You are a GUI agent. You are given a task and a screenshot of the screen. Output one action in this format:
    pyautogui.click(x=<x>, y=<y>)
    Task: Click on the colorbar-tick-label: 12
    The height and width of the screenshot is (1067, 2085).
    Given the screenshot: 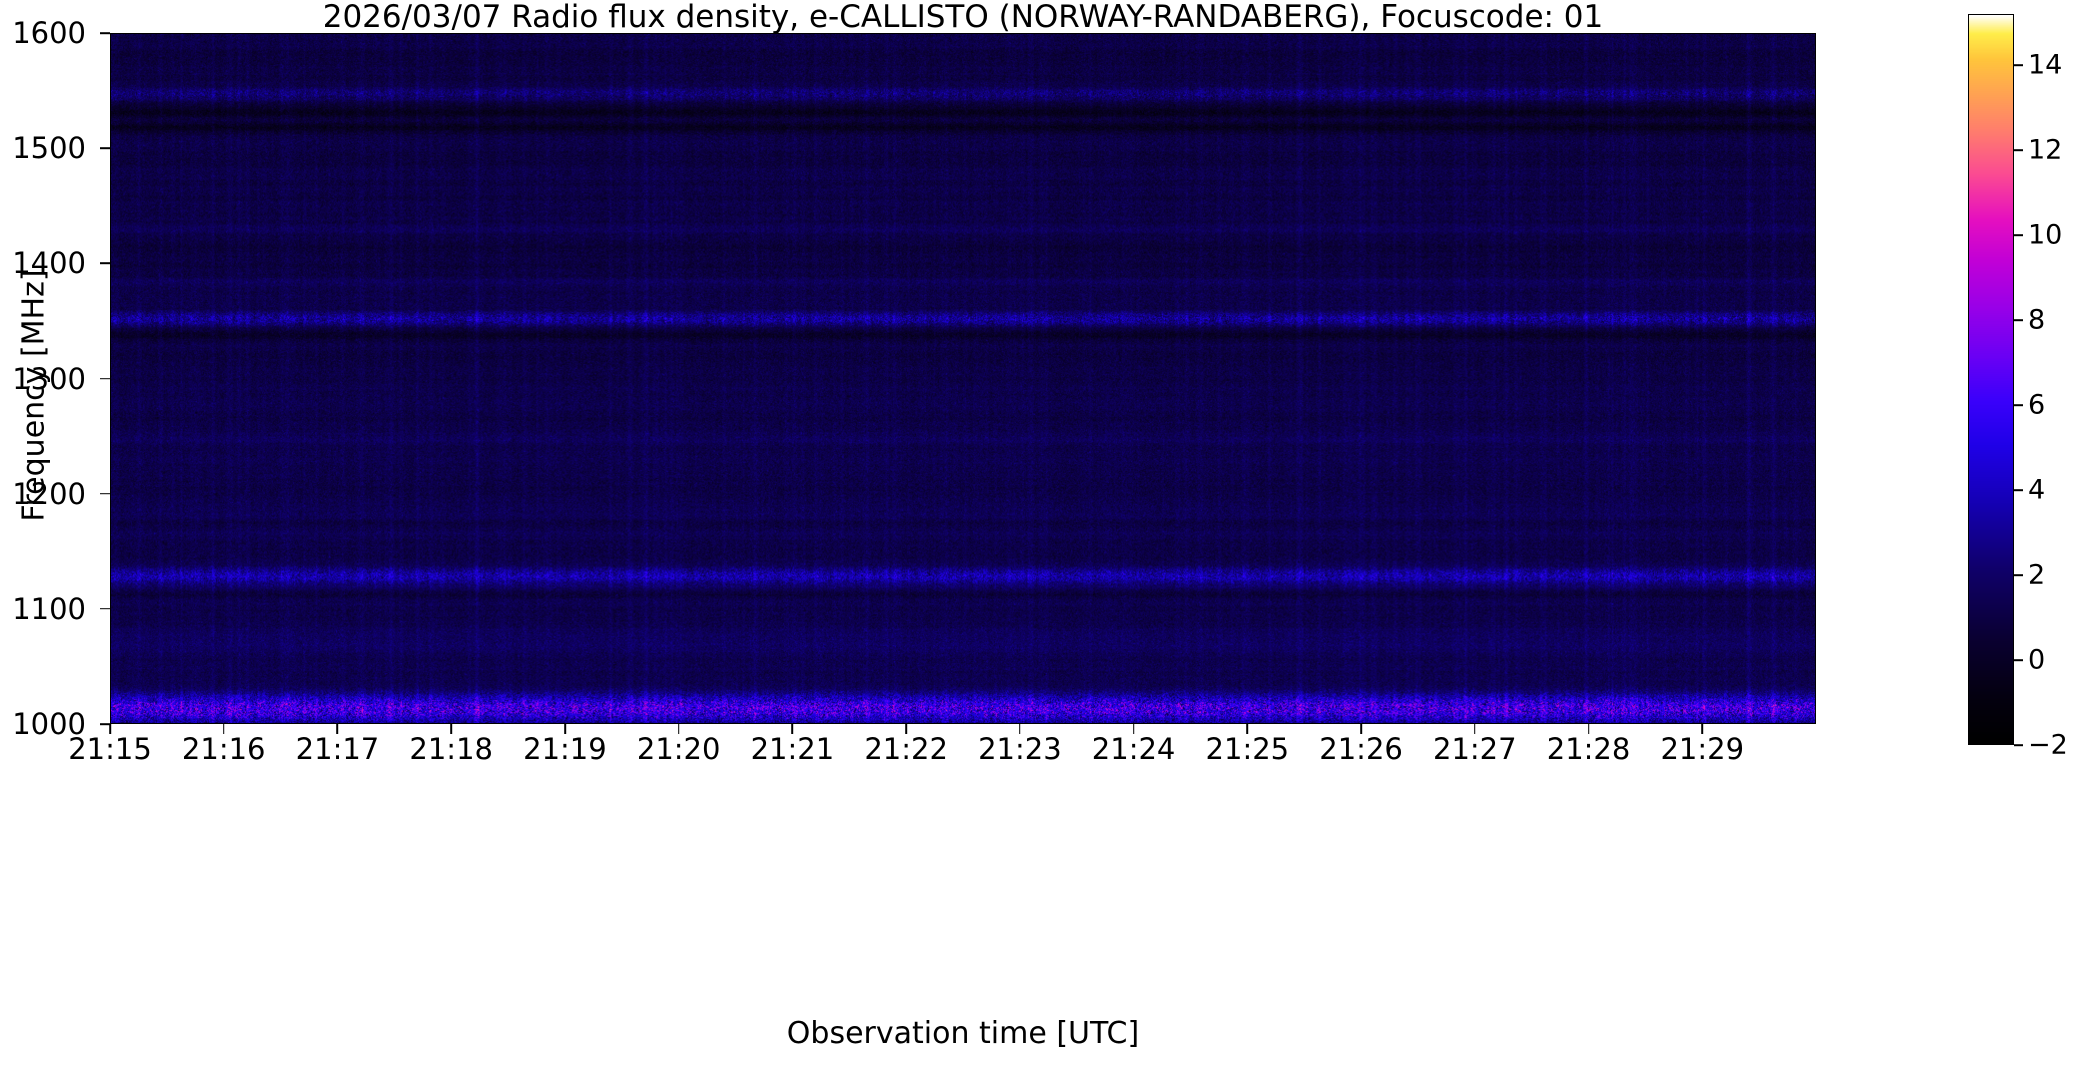 What is the action you would take?
    pyautogui.click(x=2045, y=150)
    